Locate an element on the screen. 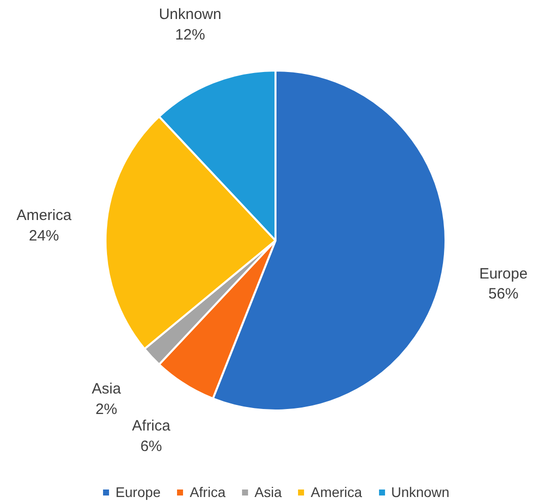 Image resolution: width=550 pixels, height=502 pixels. slice-label: America is located at coordinates (44, 215).